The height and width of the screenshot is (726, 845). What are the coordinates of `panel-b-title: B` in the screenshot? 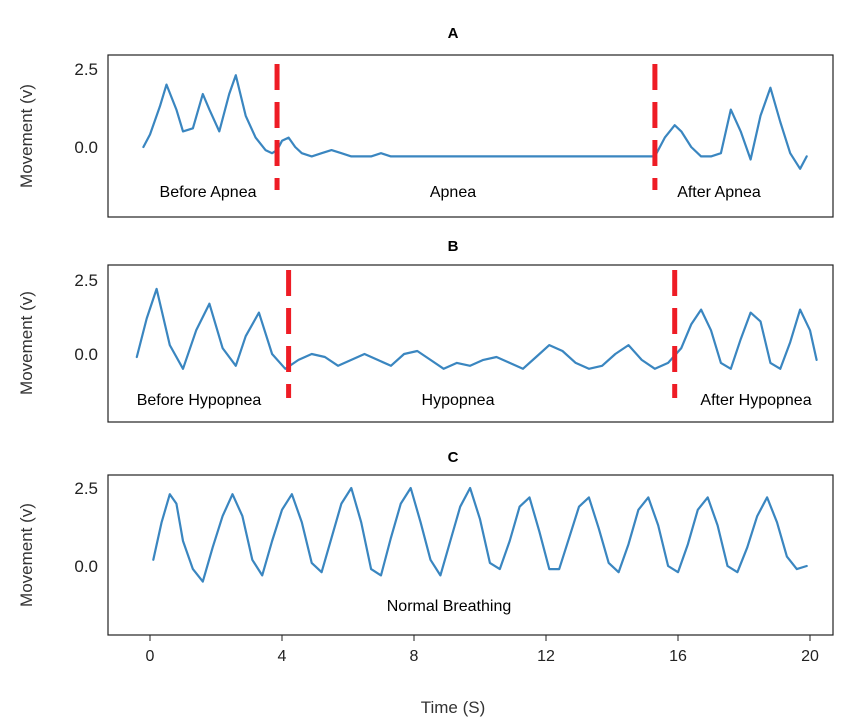 It's located at (453, 246).